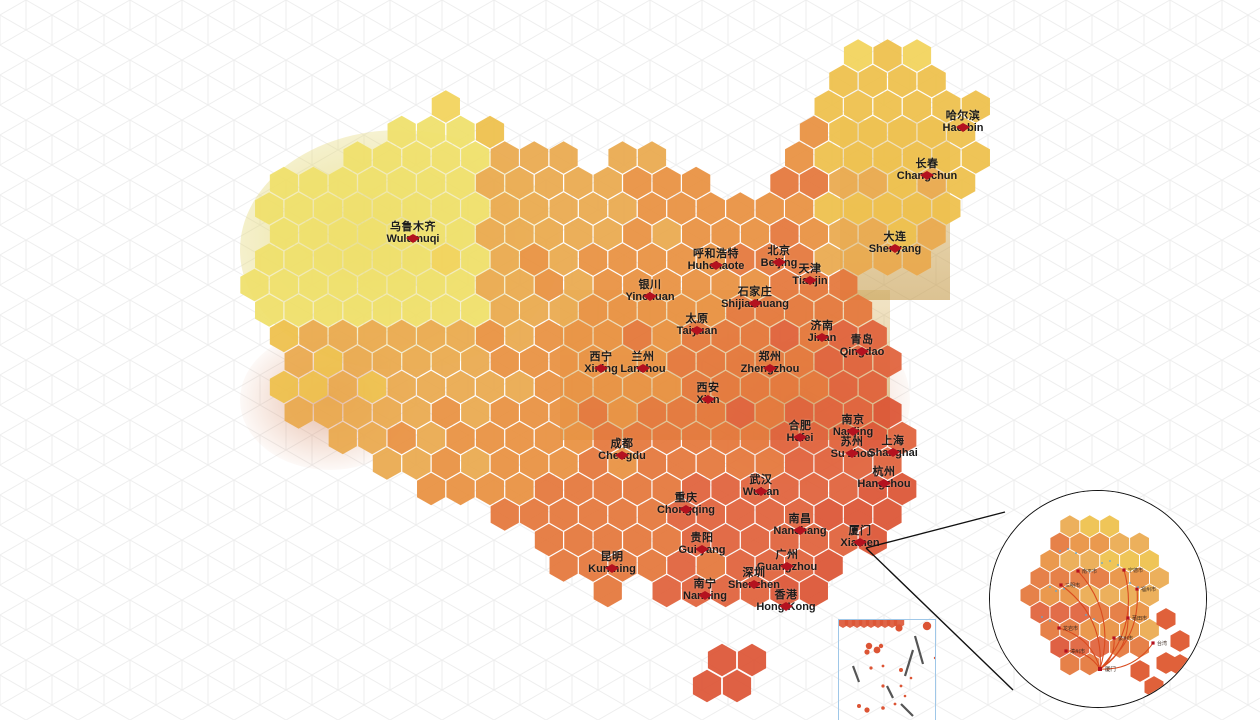 The width and height of the screenshot is (1260, 720). I want to click on city-name-cn: 银川, so click(650, 285).